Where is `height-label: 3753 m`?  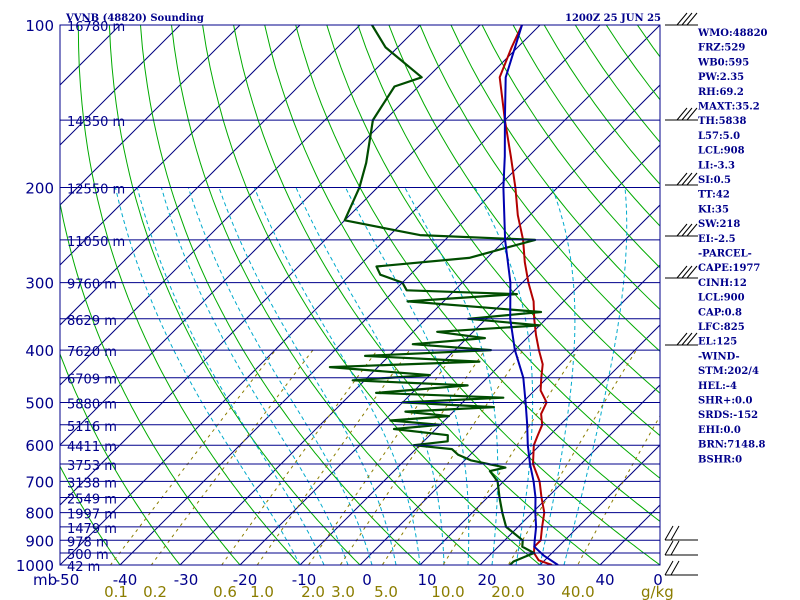
height-label: 3753 m is located at coordinates (92, 466).